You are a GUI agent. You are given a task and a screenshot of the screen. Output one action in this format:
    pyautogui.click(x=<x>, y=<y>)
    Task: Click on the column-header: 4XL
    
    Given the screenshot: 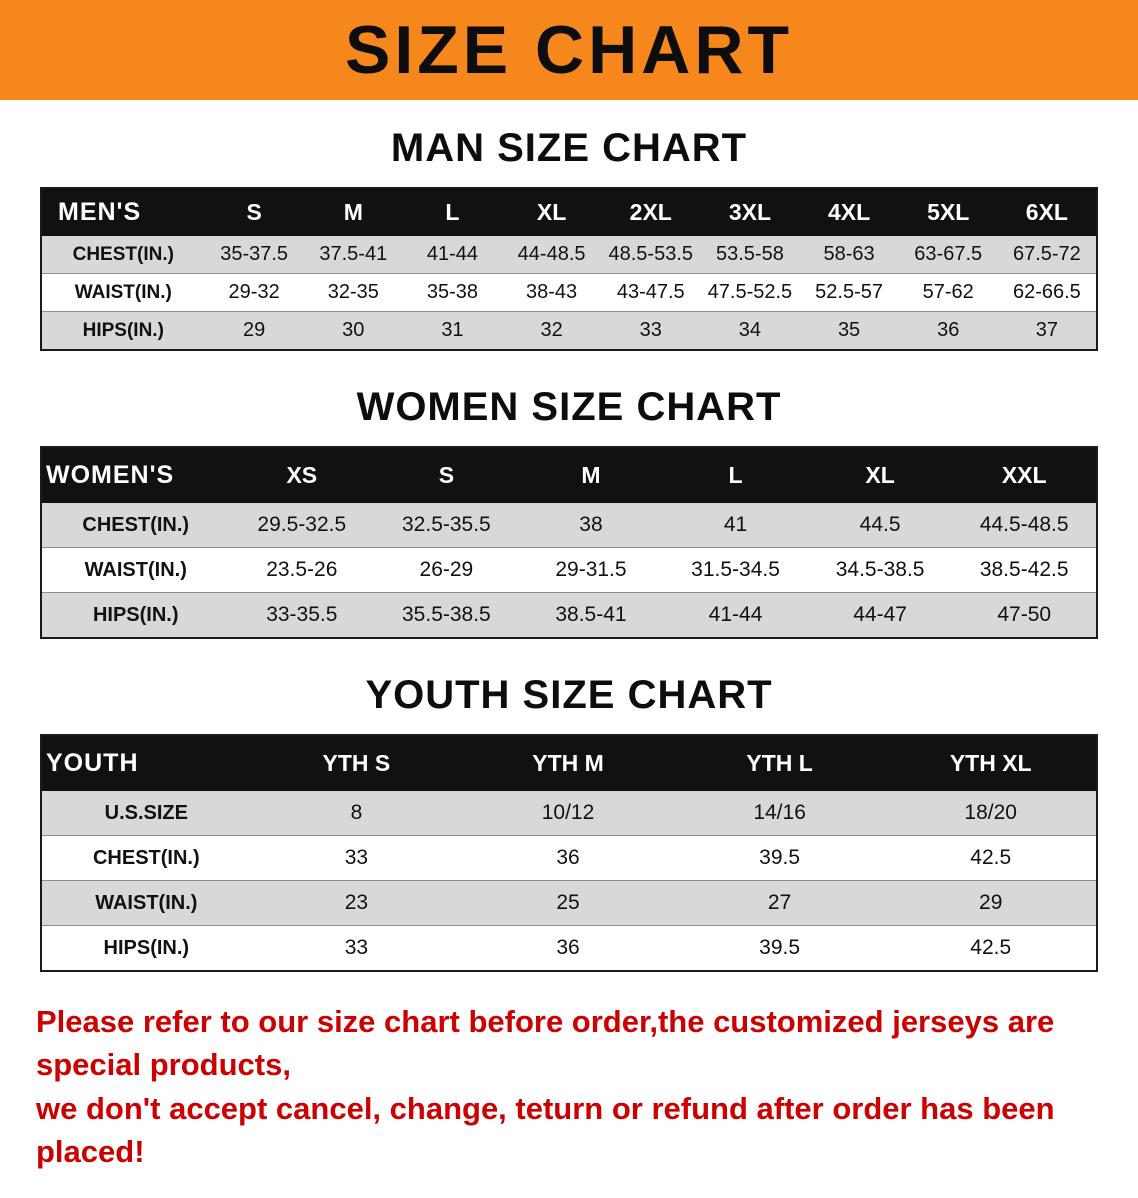 What is the action you would take?
    pyautogui.click(x=849, y=212)
    